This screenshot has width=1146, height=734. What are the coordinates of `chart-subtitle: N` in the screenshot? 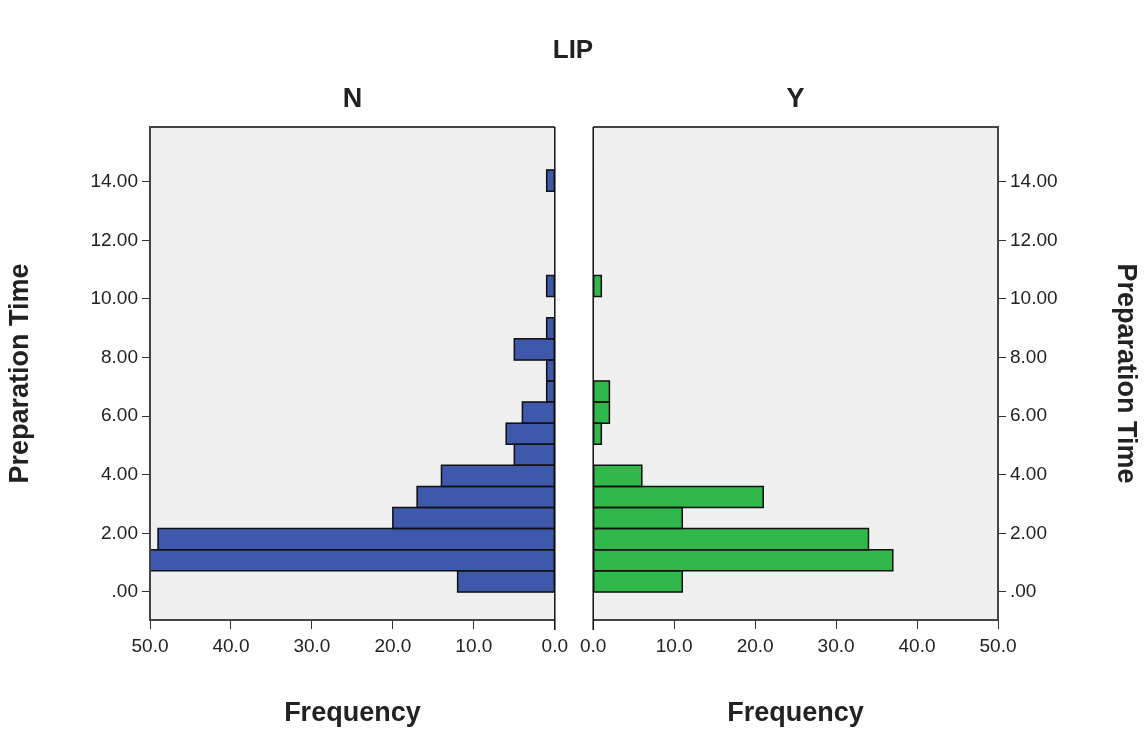 It's located at (352, 98).